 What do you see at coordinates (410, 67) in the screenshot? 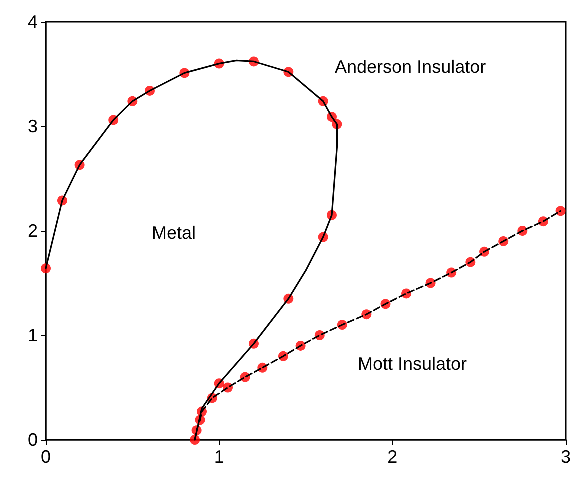
I see `annotation: Anderson Insulator` at bounding box center [410, 67].